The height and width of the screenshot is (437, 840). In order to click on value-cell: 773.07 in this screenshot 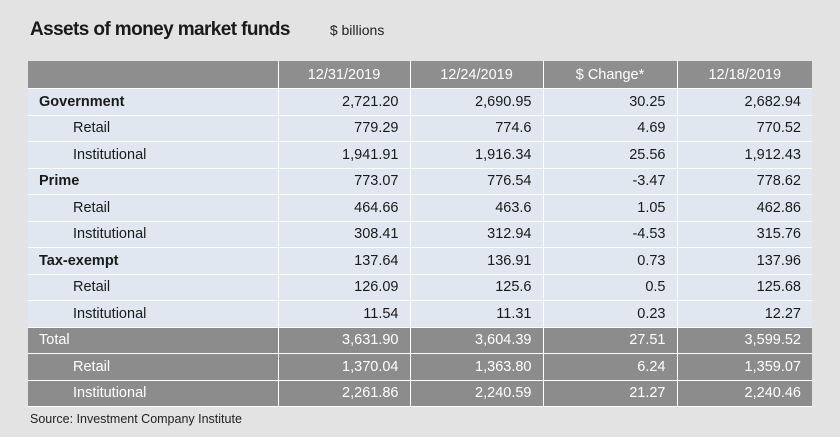, I will do `click(344, 181)`.